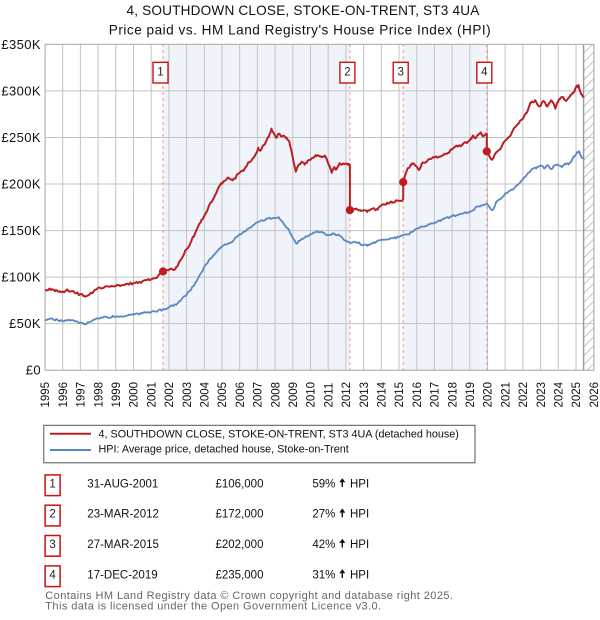 The width and height of the screenshot is (600, 620). Describe the element at coordinates (240, 484) in the screenshot. I see `svg-text: £106,000` at that location.